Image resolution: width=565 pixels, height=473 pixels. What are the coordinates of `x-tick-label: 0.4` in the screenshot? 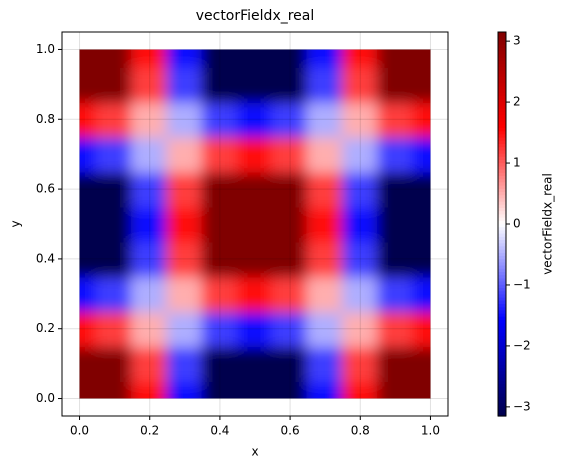 It's located at (219, 431).